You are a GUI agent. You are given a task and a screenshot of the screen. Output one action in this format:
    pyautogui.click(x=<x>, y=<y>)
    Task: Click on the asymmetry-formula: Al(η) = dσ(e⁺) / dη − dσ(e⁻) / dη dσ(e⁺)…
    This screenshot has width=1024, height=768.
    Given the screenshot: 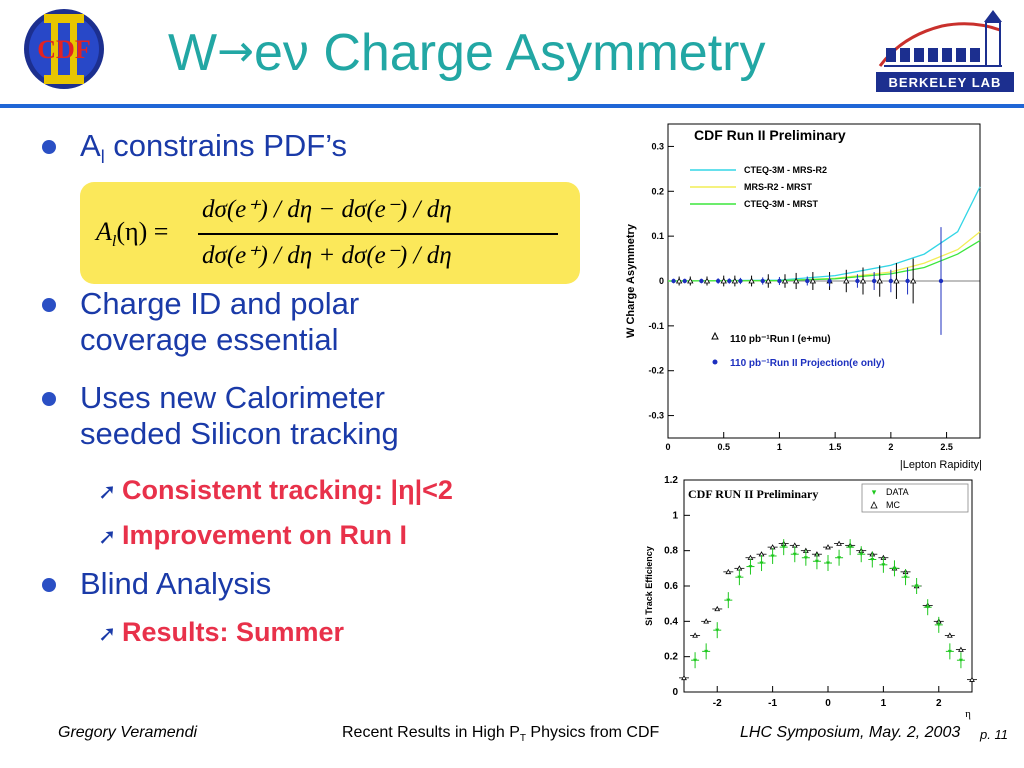 What is the action you would take?
    pyautogui.click(x=330, y=233)
    